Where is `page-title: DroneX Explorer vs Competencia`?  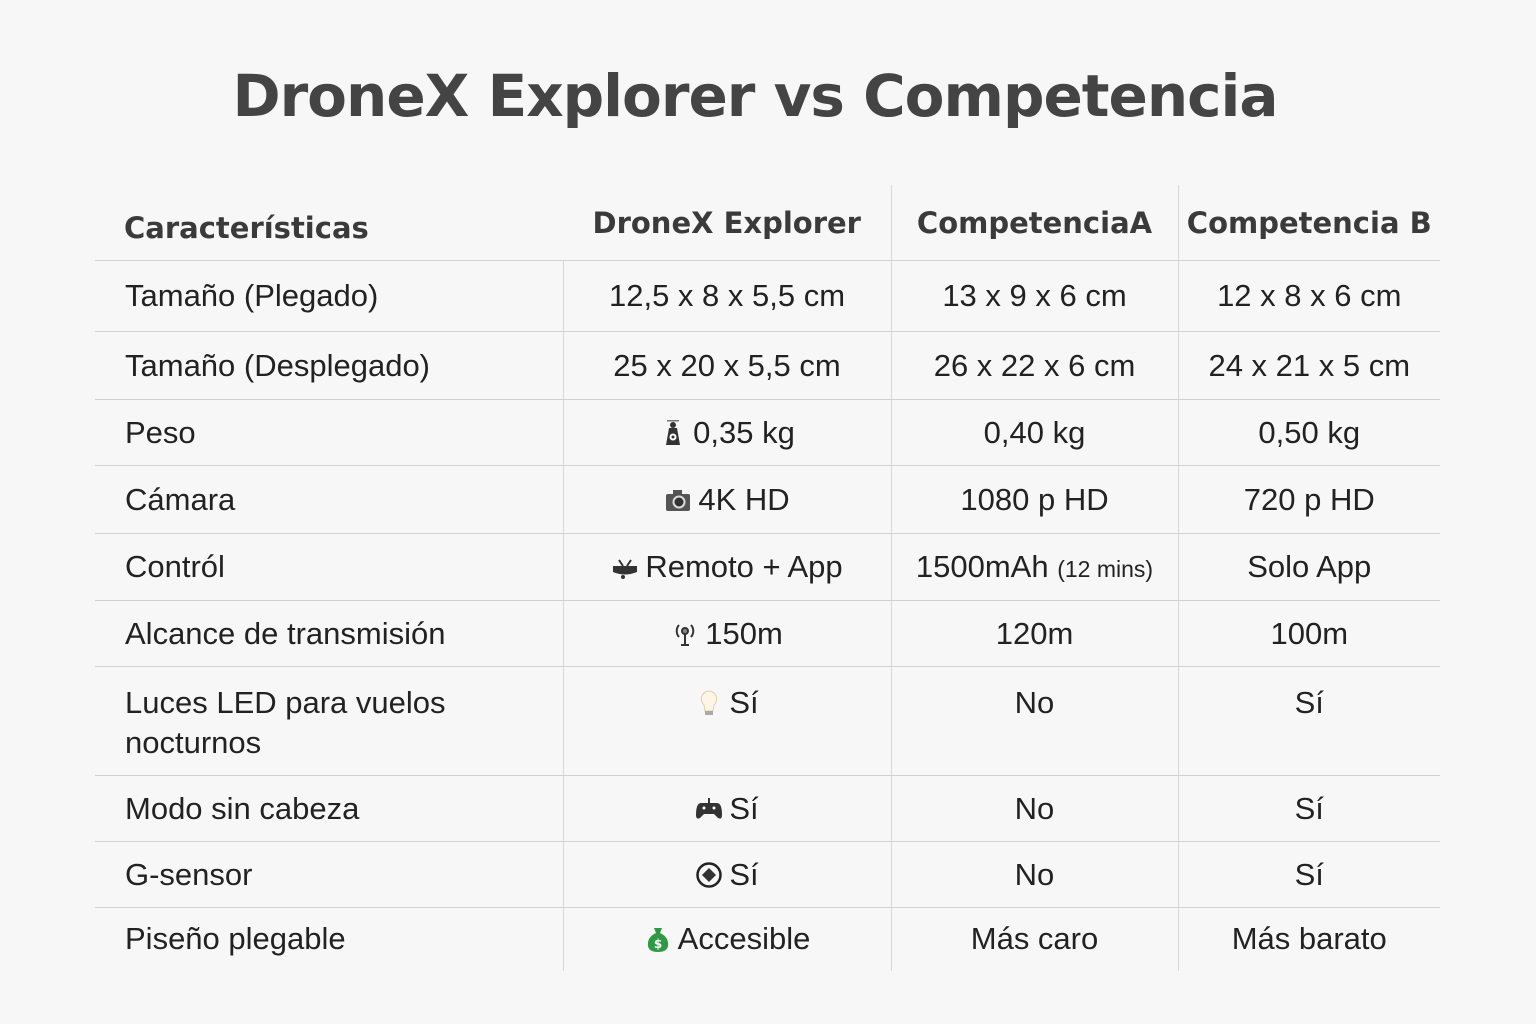
page-title: DroneX Explorer vs Competencia is located at coordinates (755, 96).